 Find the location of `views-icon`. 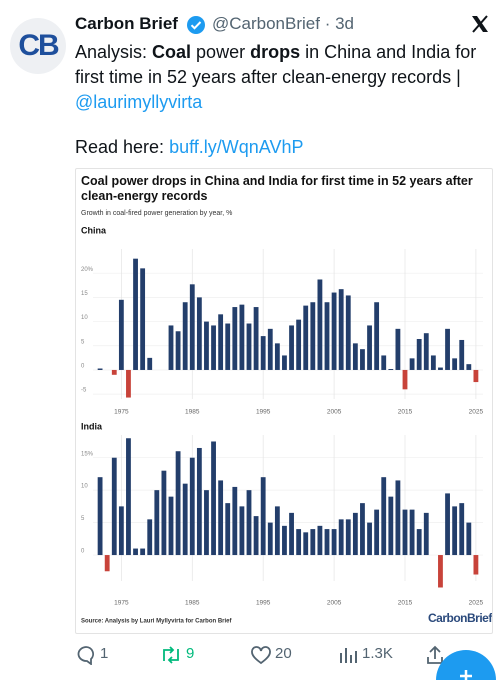

views-icon is located at coordinates (348, 655).